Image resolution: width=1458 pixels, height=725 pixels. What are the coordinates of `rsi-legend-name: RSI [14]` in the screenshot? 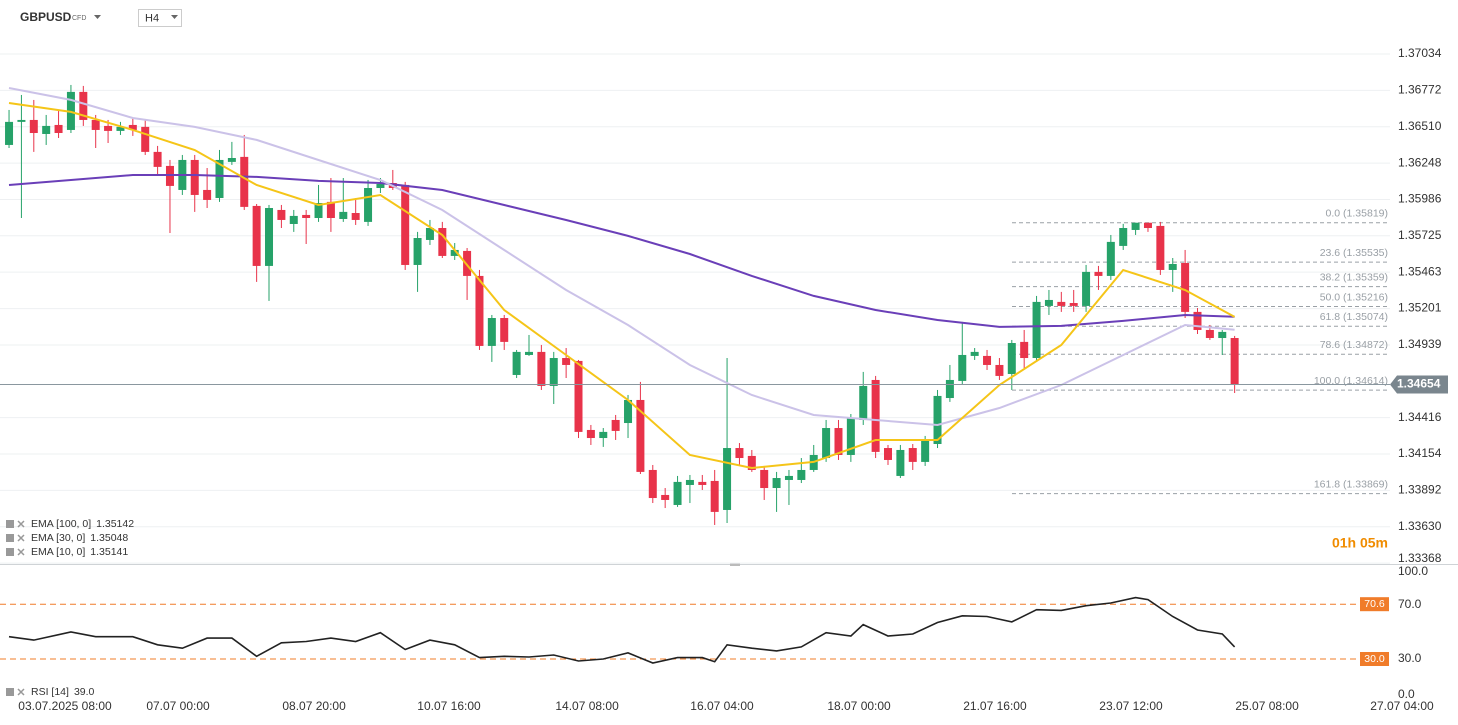 It's located at (50, 692).